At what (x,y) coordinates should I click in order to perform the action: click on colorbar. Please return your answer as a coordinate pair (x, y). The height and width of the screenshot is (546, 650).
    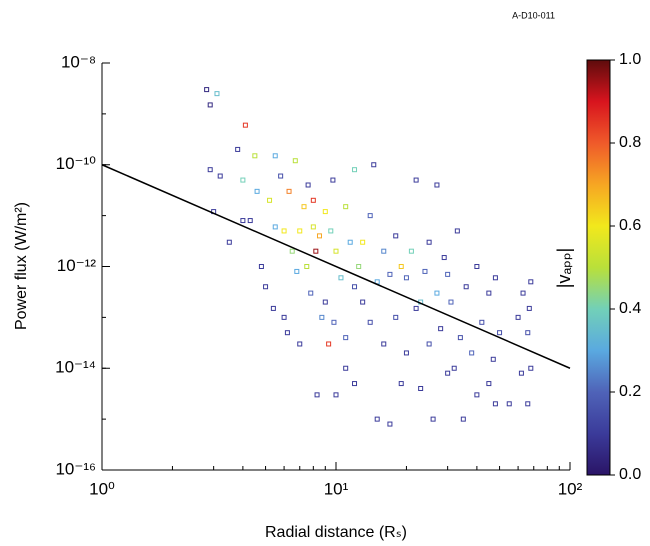
    Looking at the image, I should click on (598, 267).